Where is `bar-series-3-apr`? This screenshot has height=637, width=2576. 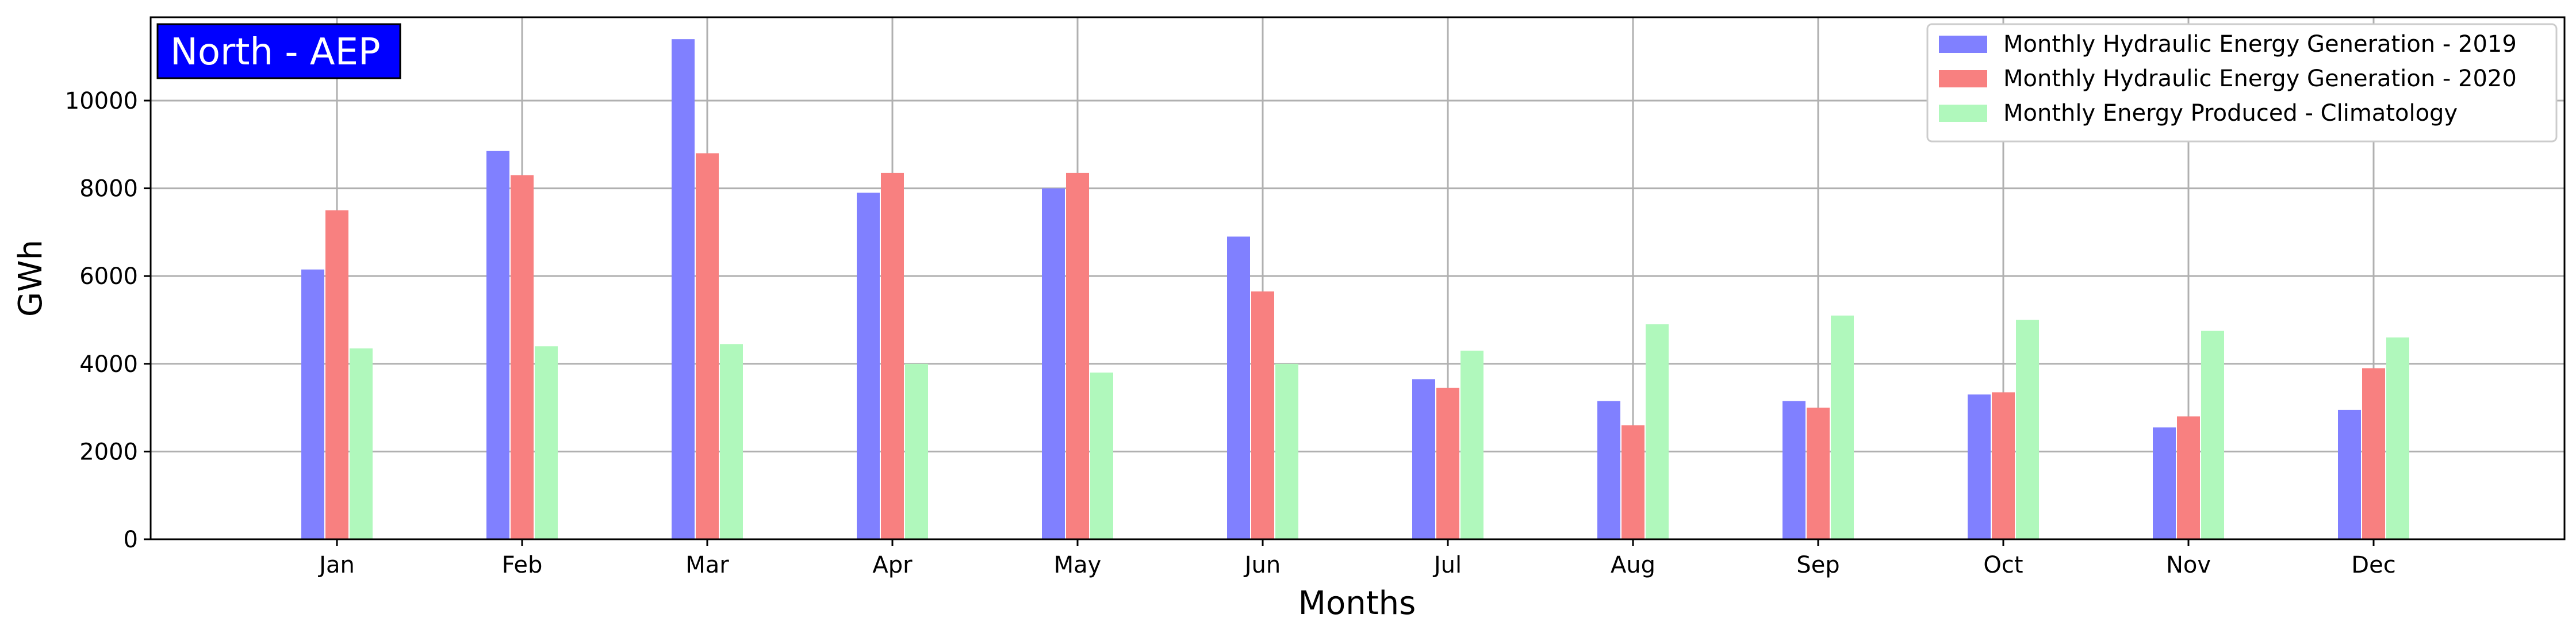
bar-series-3-apr is located at coordinates (916, 451).